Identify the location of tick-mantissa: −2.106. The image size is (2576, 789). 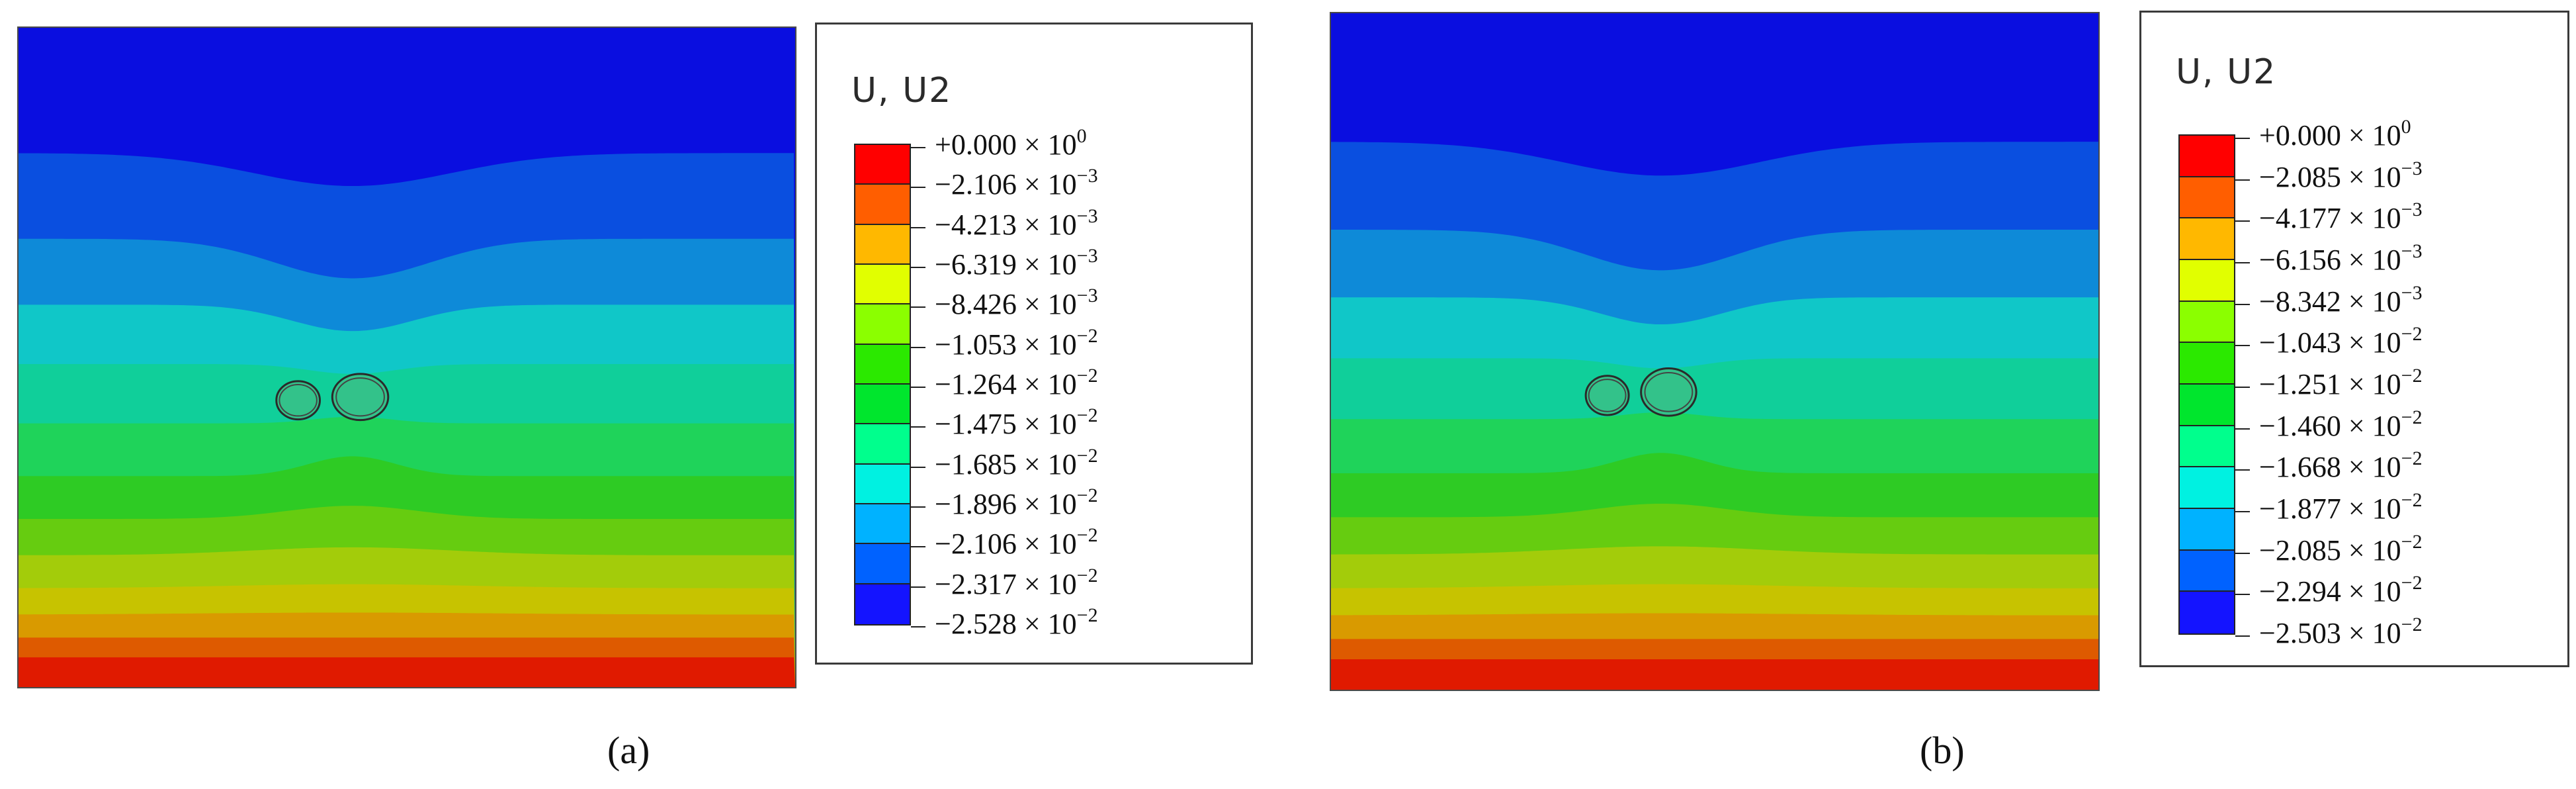
(976, 544).